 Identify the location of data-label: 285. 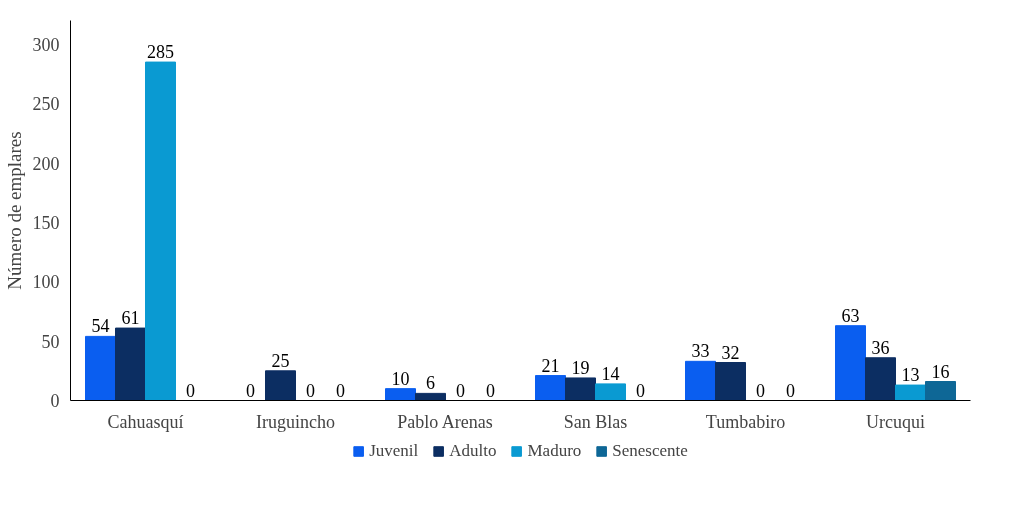
(160, 52).